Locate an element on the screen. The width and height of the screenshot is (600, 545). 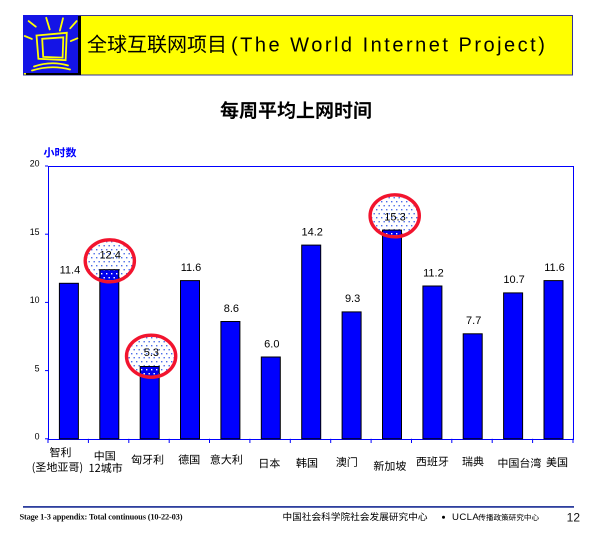
svg-text: 10 is located at coordinates (35, 300).